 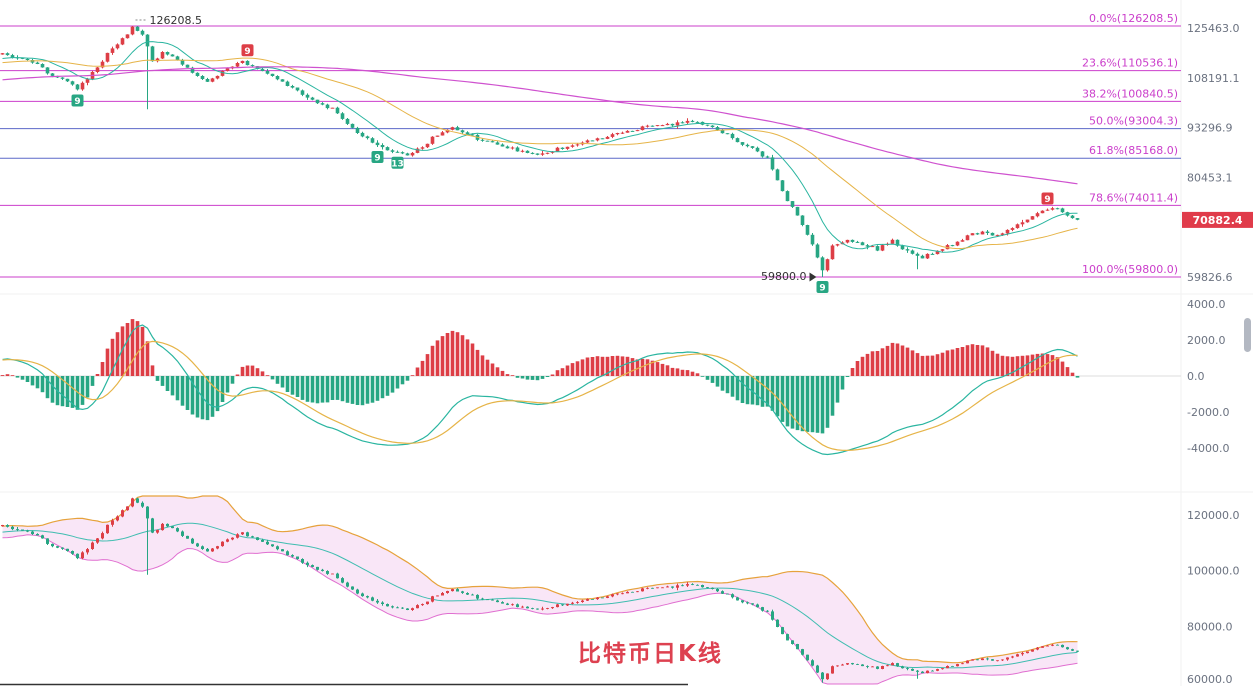 What do you see at coordinates (1208, 376) in the screenshot?
I see `axis-labels-macd: 4000.0 2000.0 0.0 -2000.0 -4000.0` at bounding box center [1208, 376].